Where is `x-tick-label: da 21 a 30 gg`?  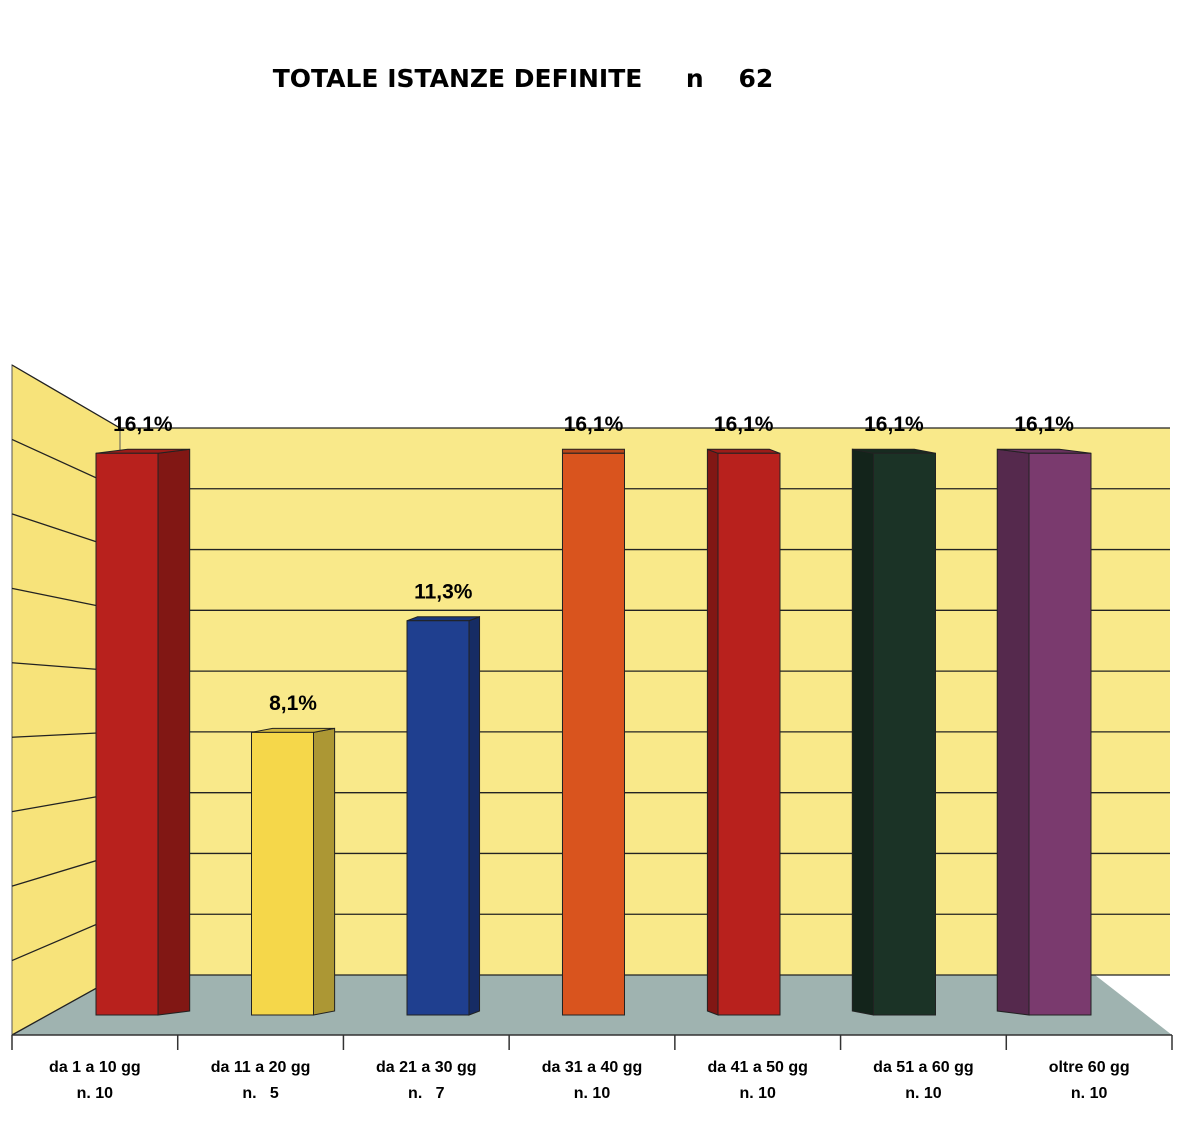 x-tick-label: da 21 a 30 gg is located at coordinates (426, 1067).